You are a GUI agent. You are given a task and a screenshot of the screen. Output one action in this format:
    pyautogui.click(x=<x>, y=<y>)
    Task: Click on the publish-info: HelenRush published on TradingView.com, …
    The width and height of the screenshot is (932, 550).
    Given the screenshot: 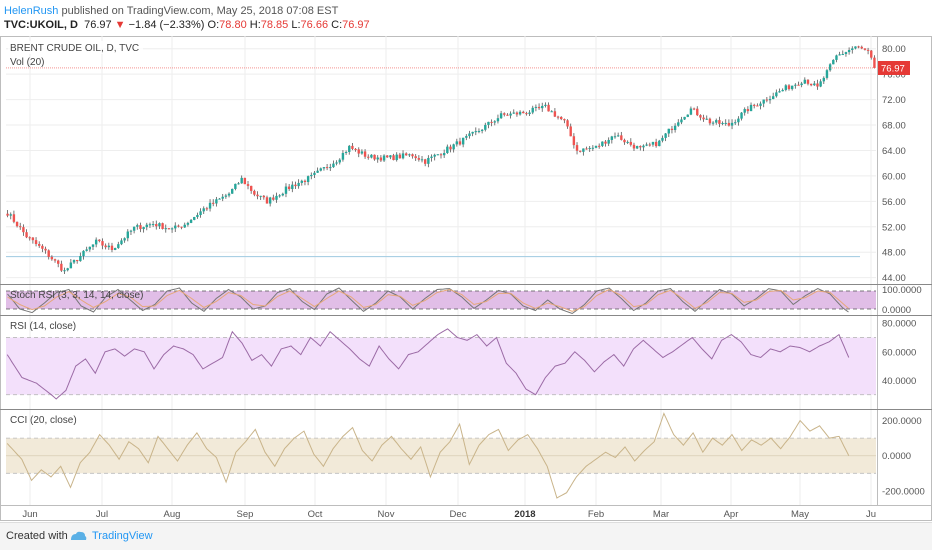 What is the action you would take?
    pyautogui.click(x=466, y=11)
    